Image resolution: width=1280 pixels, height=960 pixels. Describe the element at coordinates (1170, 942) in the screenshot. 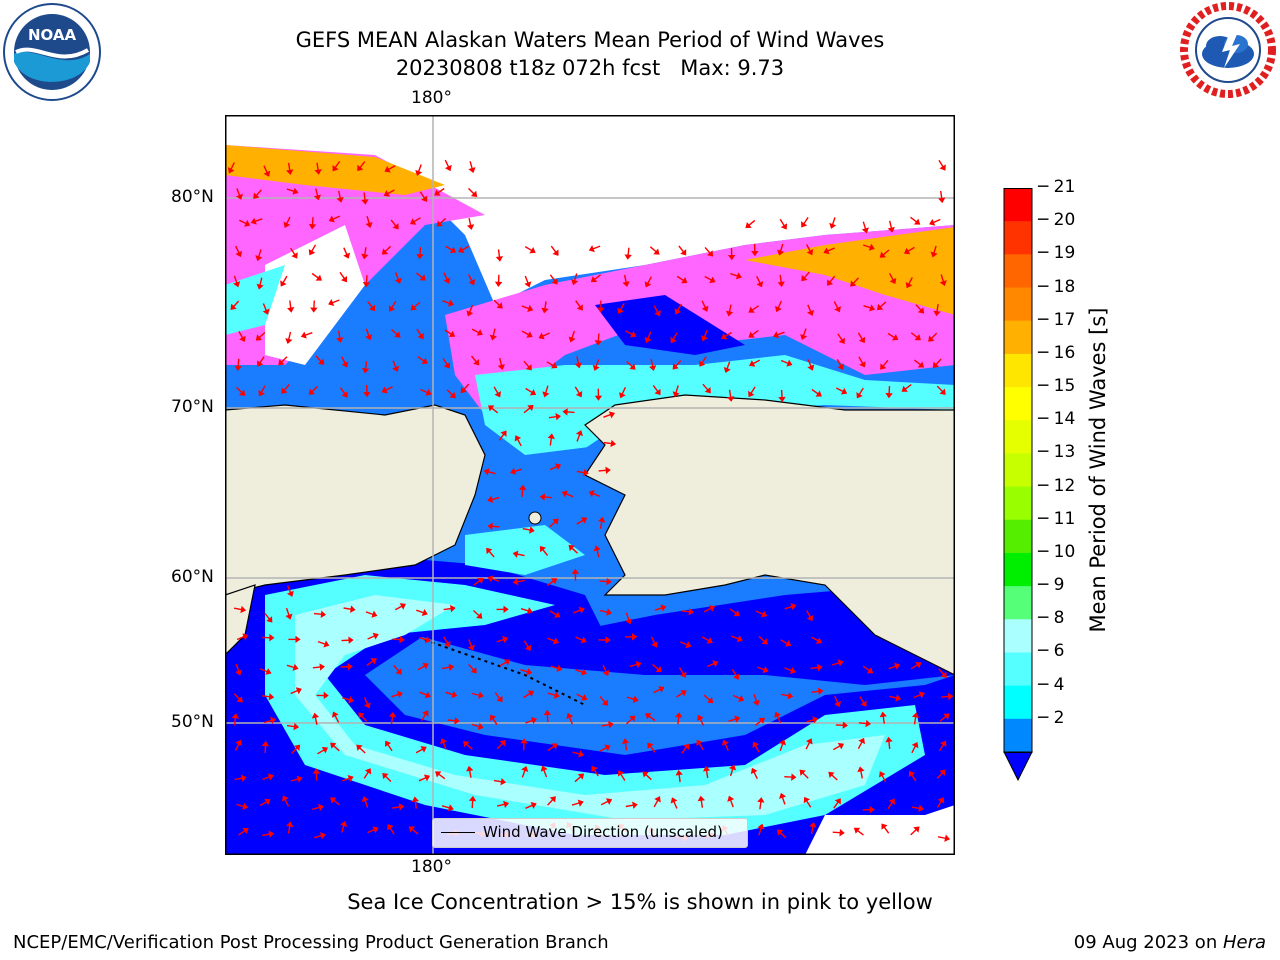

I see `footer-right: 09 Aug 2023 on Hera` at that location.